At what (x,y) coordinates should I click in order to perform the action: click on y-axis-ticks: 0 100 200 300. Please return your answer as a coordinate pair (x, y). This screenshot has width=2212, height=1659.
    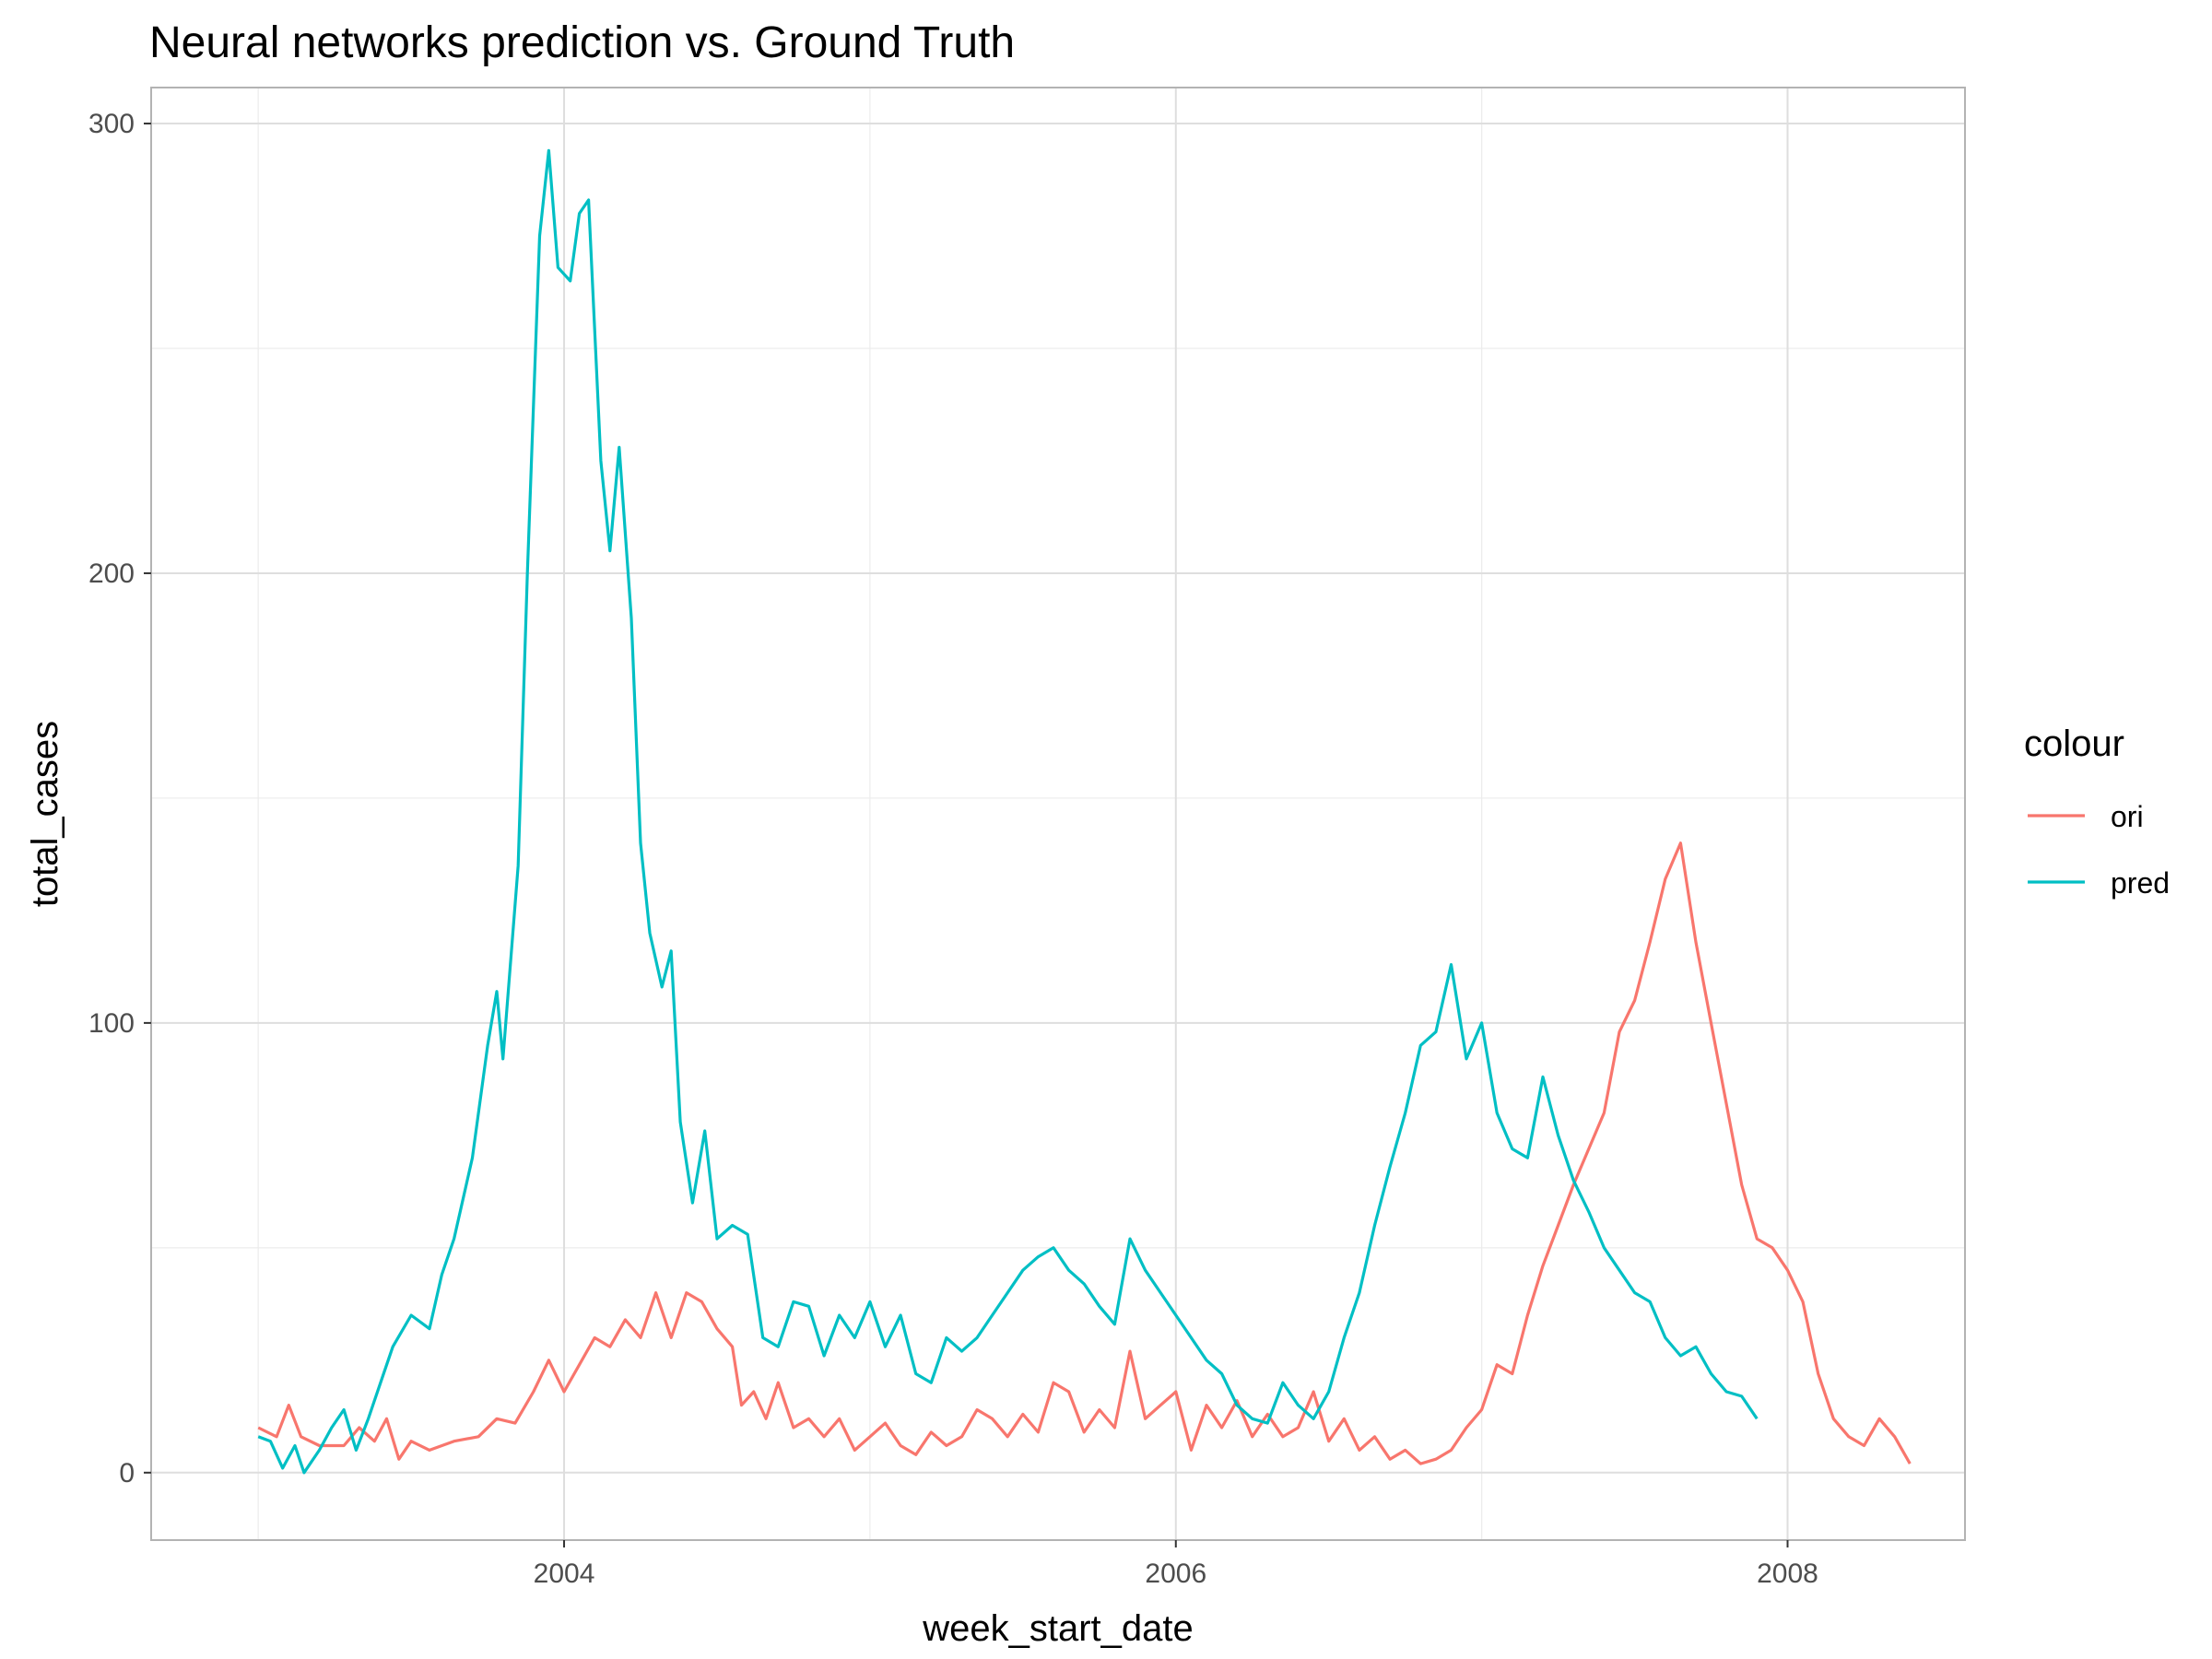
    Looking at the image, I should click on (119, 798).